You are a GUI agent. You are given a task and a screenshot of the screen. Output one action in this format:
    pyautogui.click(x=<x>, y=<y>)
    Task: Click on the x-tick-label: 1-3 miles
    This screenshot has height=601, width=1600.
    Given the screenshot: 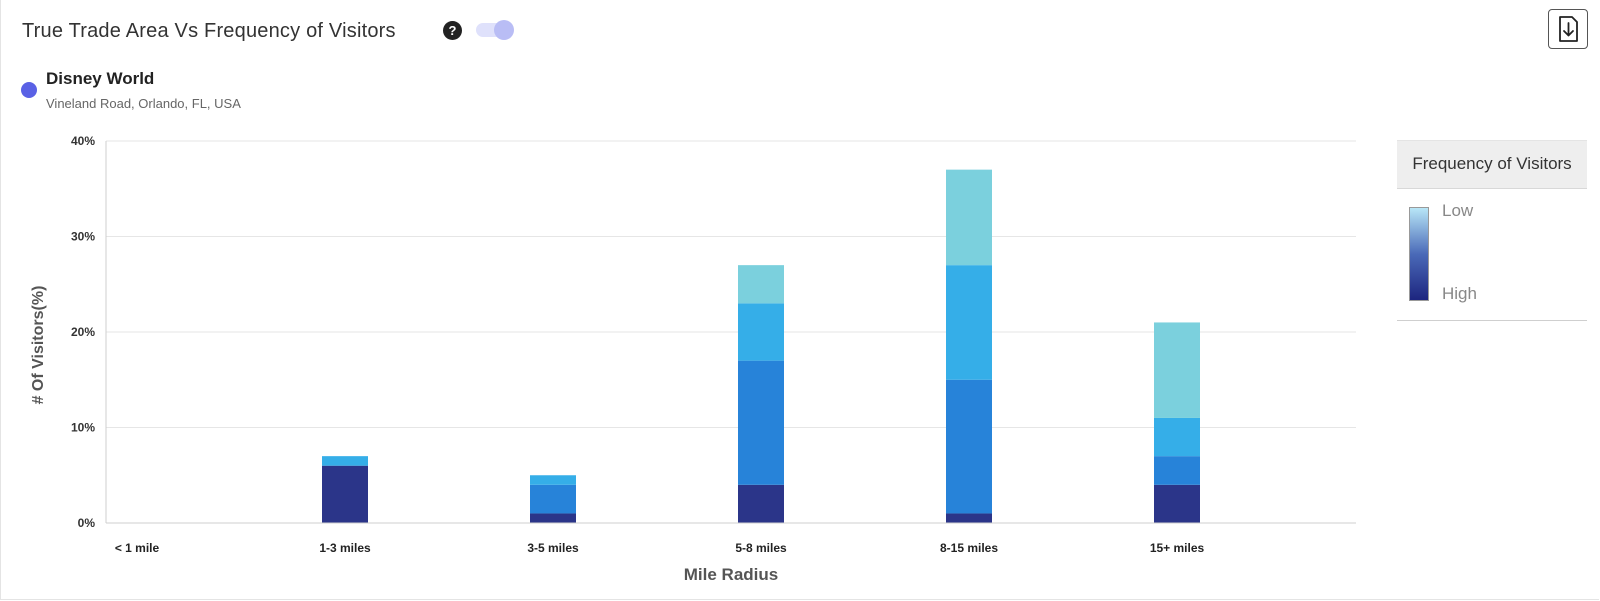 What is the action you would take?
    pyautogui.click(x=345, y=548)
    